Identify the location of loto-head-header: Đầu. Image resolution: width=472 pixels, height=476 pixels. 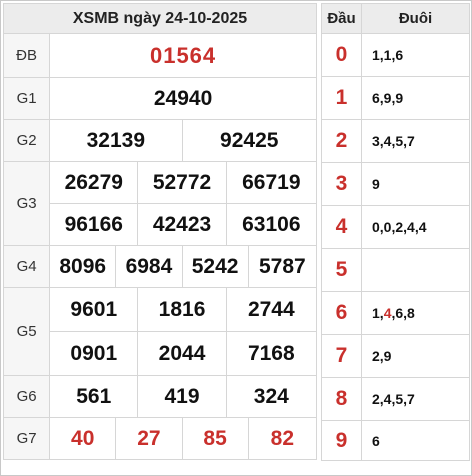
(341, 18).